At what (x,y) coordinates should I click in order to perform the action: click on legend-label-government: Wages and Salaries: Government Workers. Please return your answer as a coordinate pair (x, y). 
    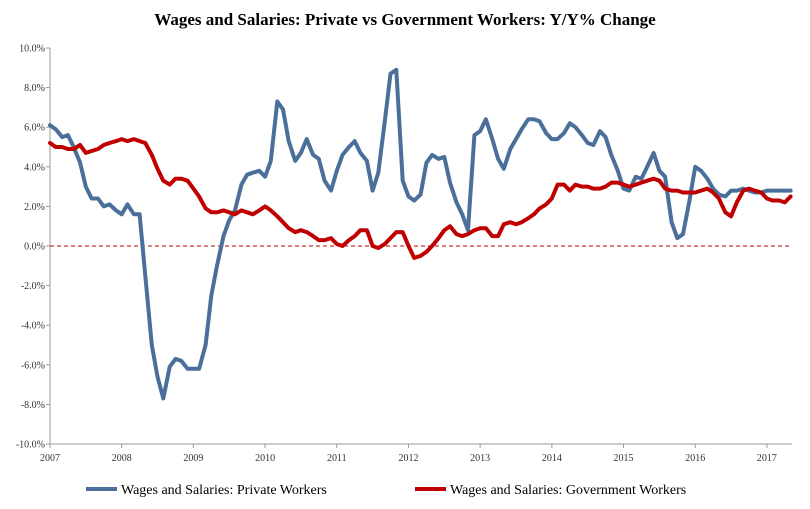
    Looking at the image, I should click on (568, 490).